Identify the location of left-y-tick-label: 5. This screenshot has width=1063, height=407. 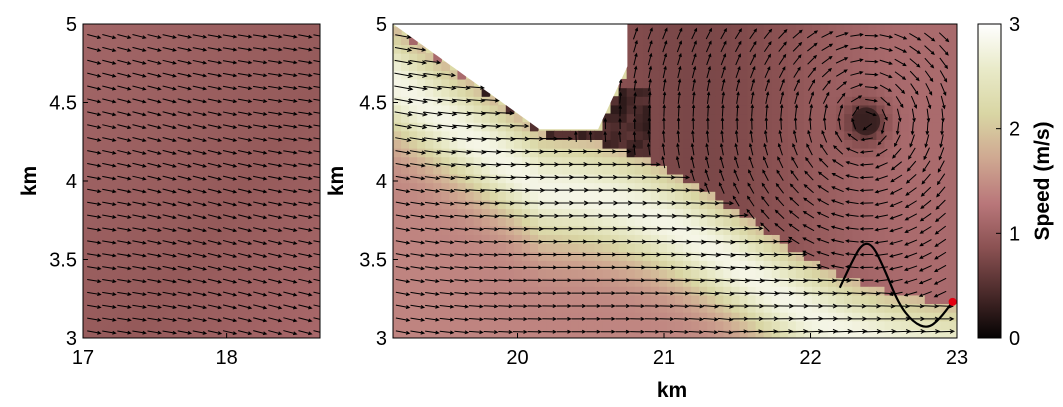
(71, 25).